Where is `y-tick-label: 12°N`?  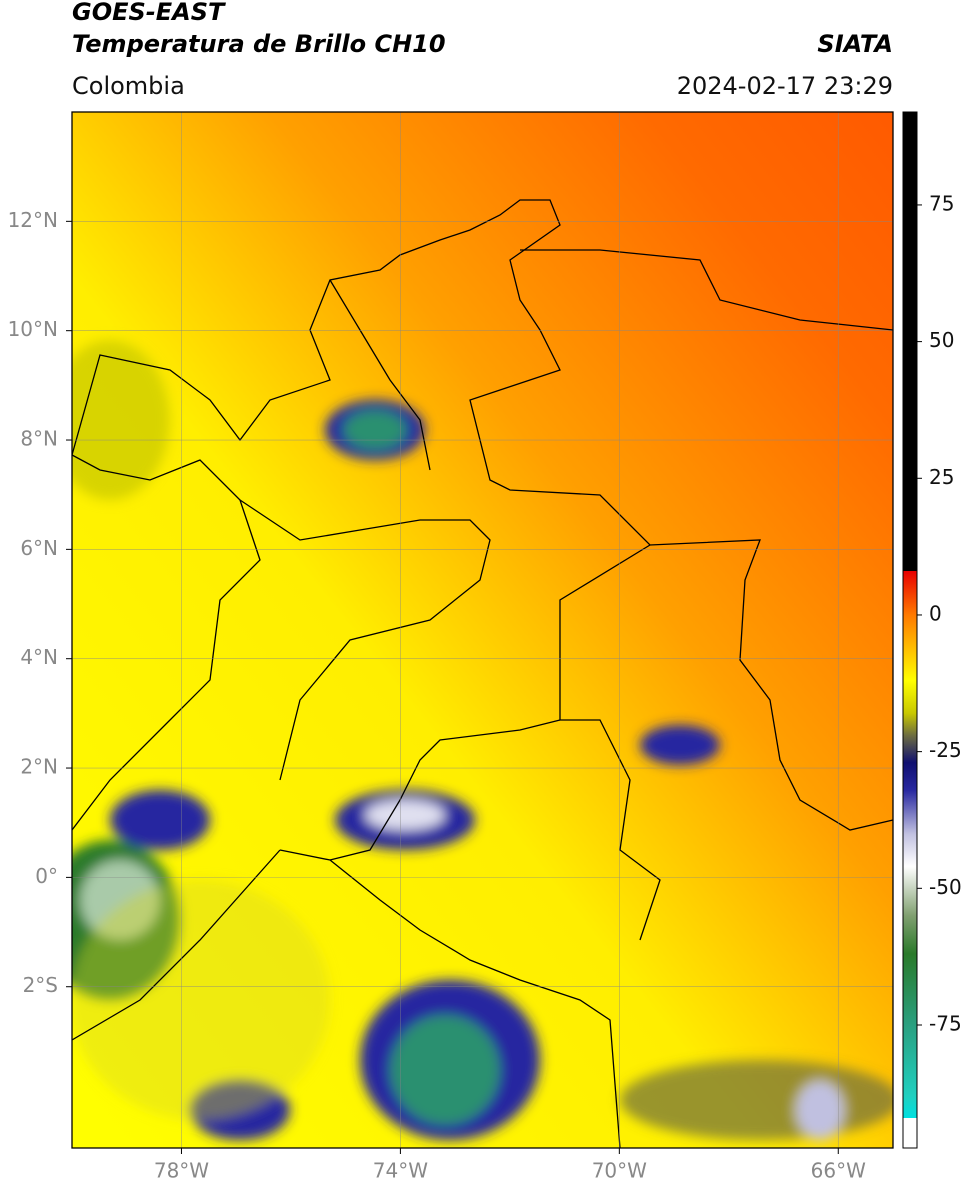
y-tick-label: 12°N is located at coordinates (33, 220).